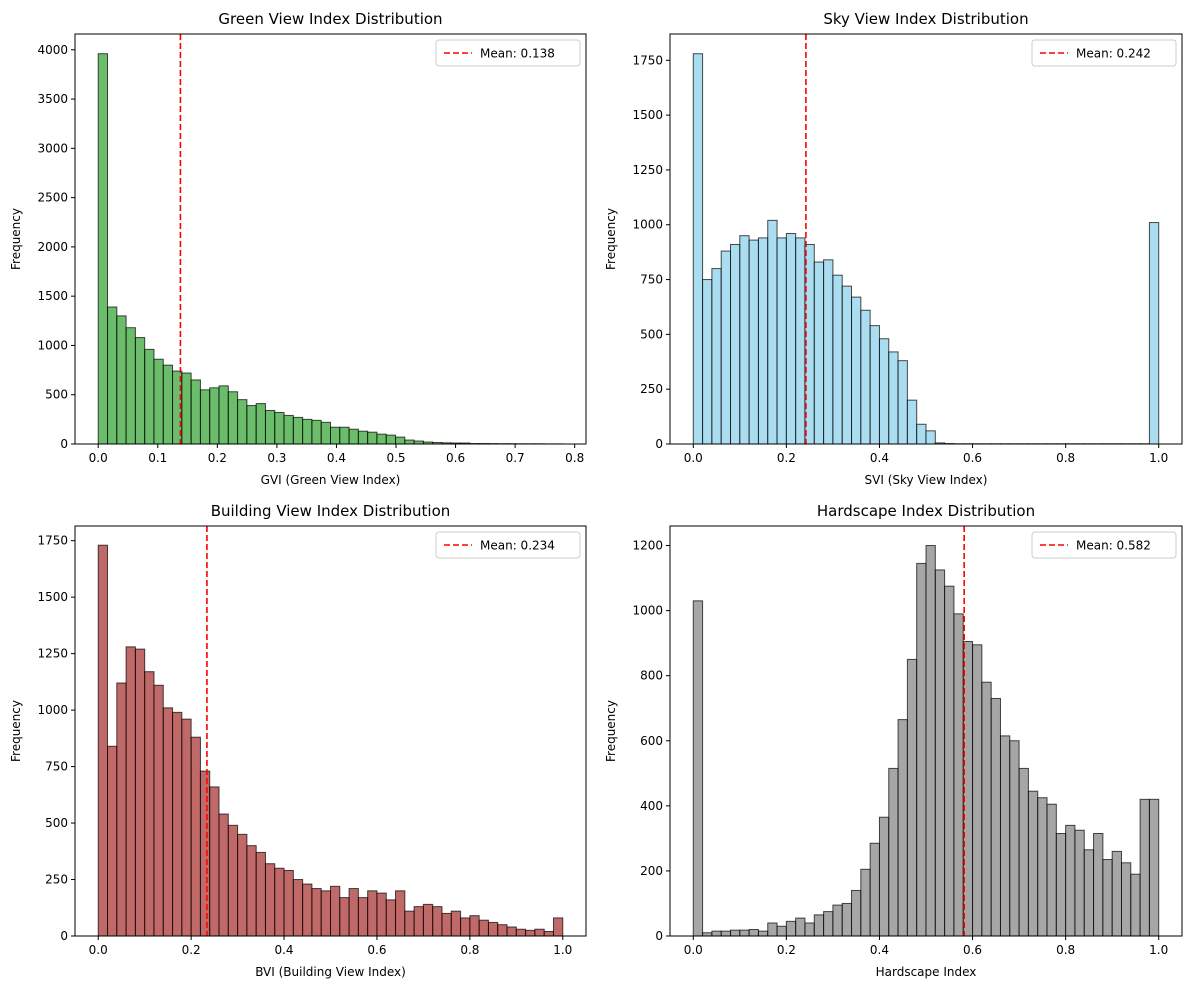  I want to click on legend-label: Mean: 0.582, so click(1113, 546).